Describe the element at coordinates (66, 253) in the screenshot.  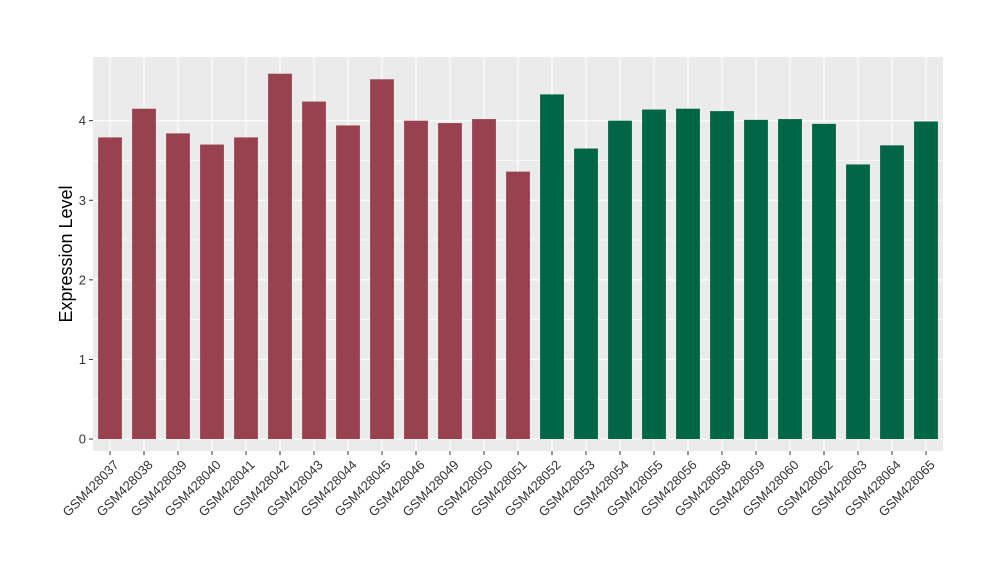
I see `y-axis-title: Expression Level` at that location.